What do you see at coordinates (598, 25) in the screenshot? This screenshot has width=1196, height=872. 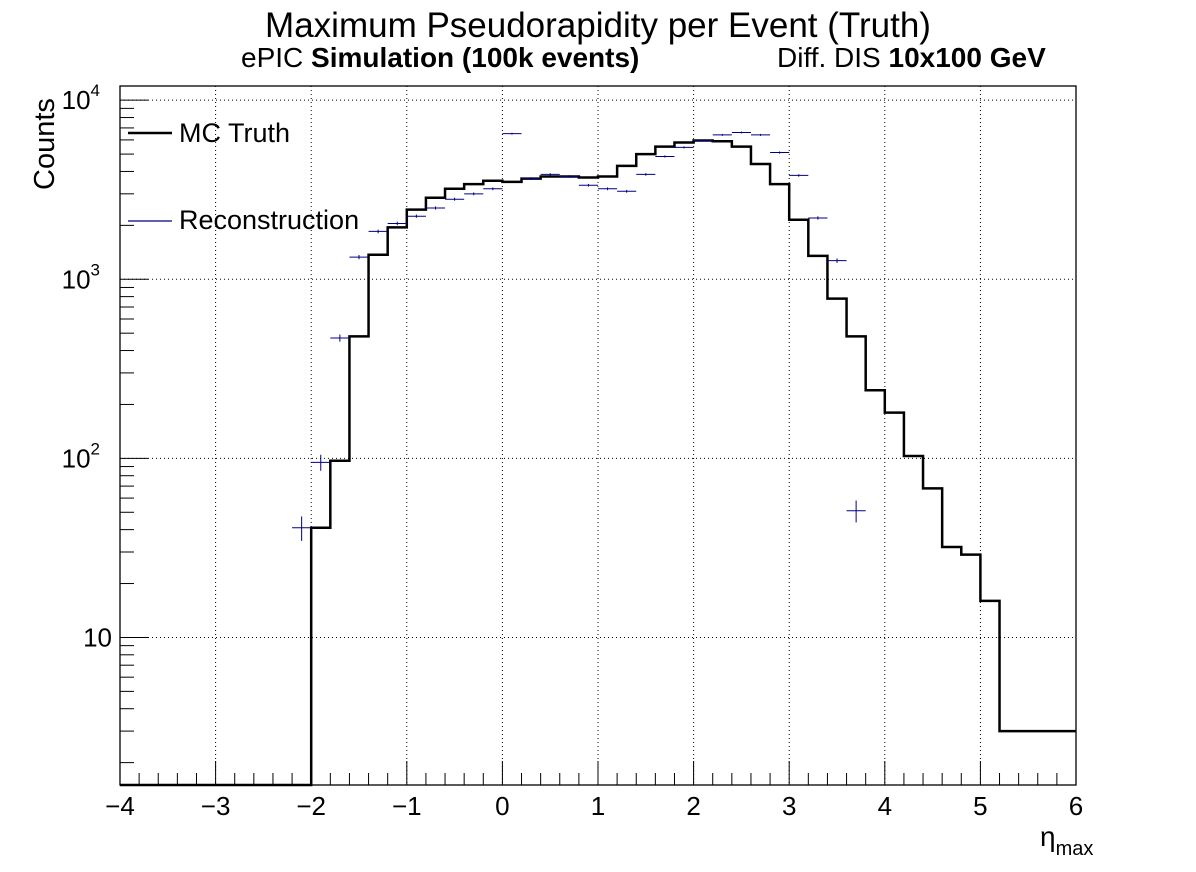 I see `chart-title: Maximum Pseudorapidity per Event (Truth)` at bounding box center [598, 25].